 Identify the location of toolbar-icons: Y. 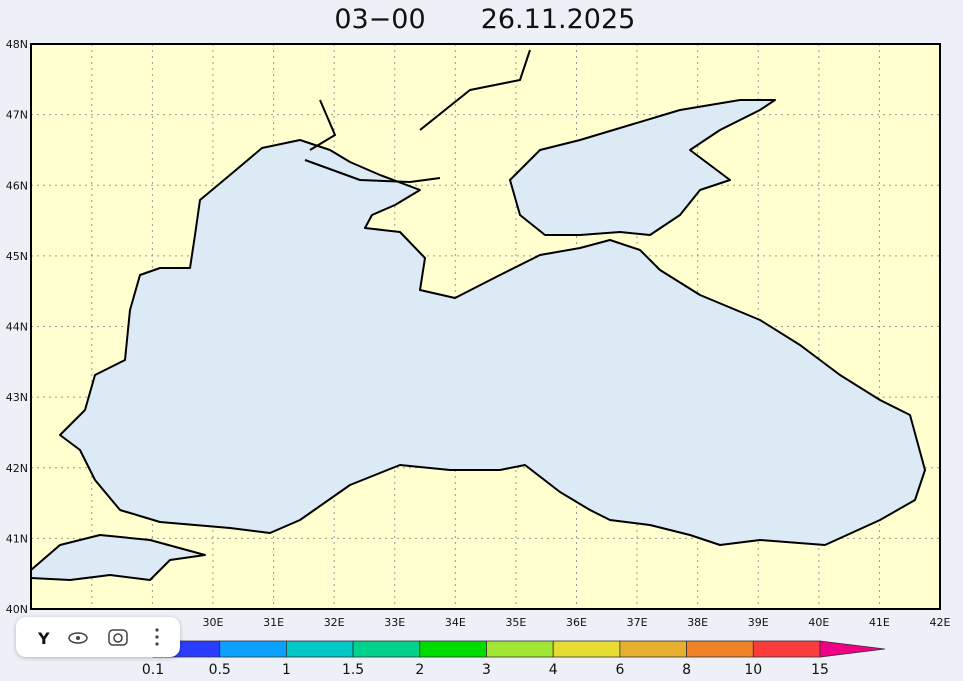
(98, 638).